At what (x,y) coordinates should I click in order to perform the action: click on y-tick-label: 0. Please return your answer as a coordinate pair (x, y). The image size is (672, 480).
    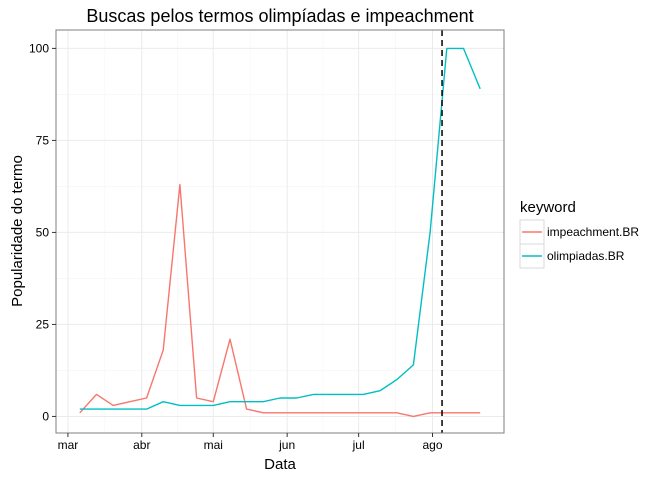
    Looking at the image, I should click on (45, 416).